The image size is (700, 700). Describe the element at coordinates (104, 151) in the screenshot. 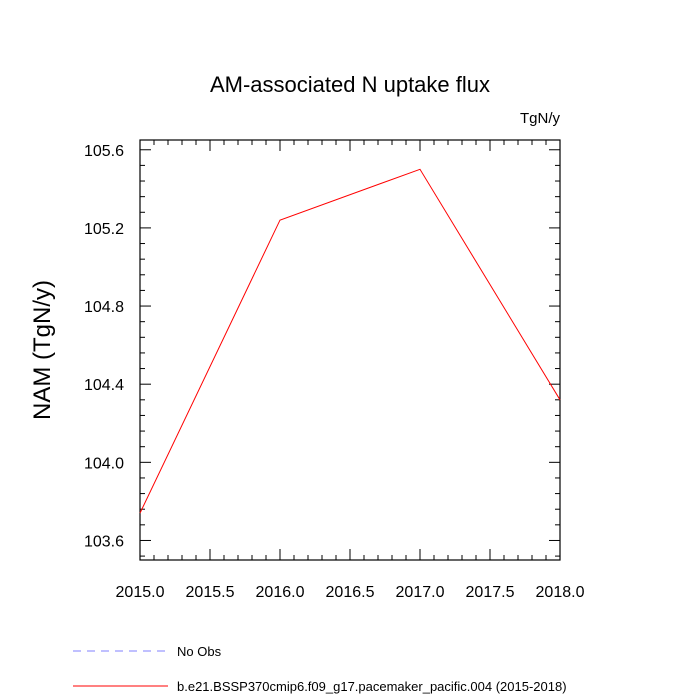

I see `y-tick-label: 105.6` at that location.